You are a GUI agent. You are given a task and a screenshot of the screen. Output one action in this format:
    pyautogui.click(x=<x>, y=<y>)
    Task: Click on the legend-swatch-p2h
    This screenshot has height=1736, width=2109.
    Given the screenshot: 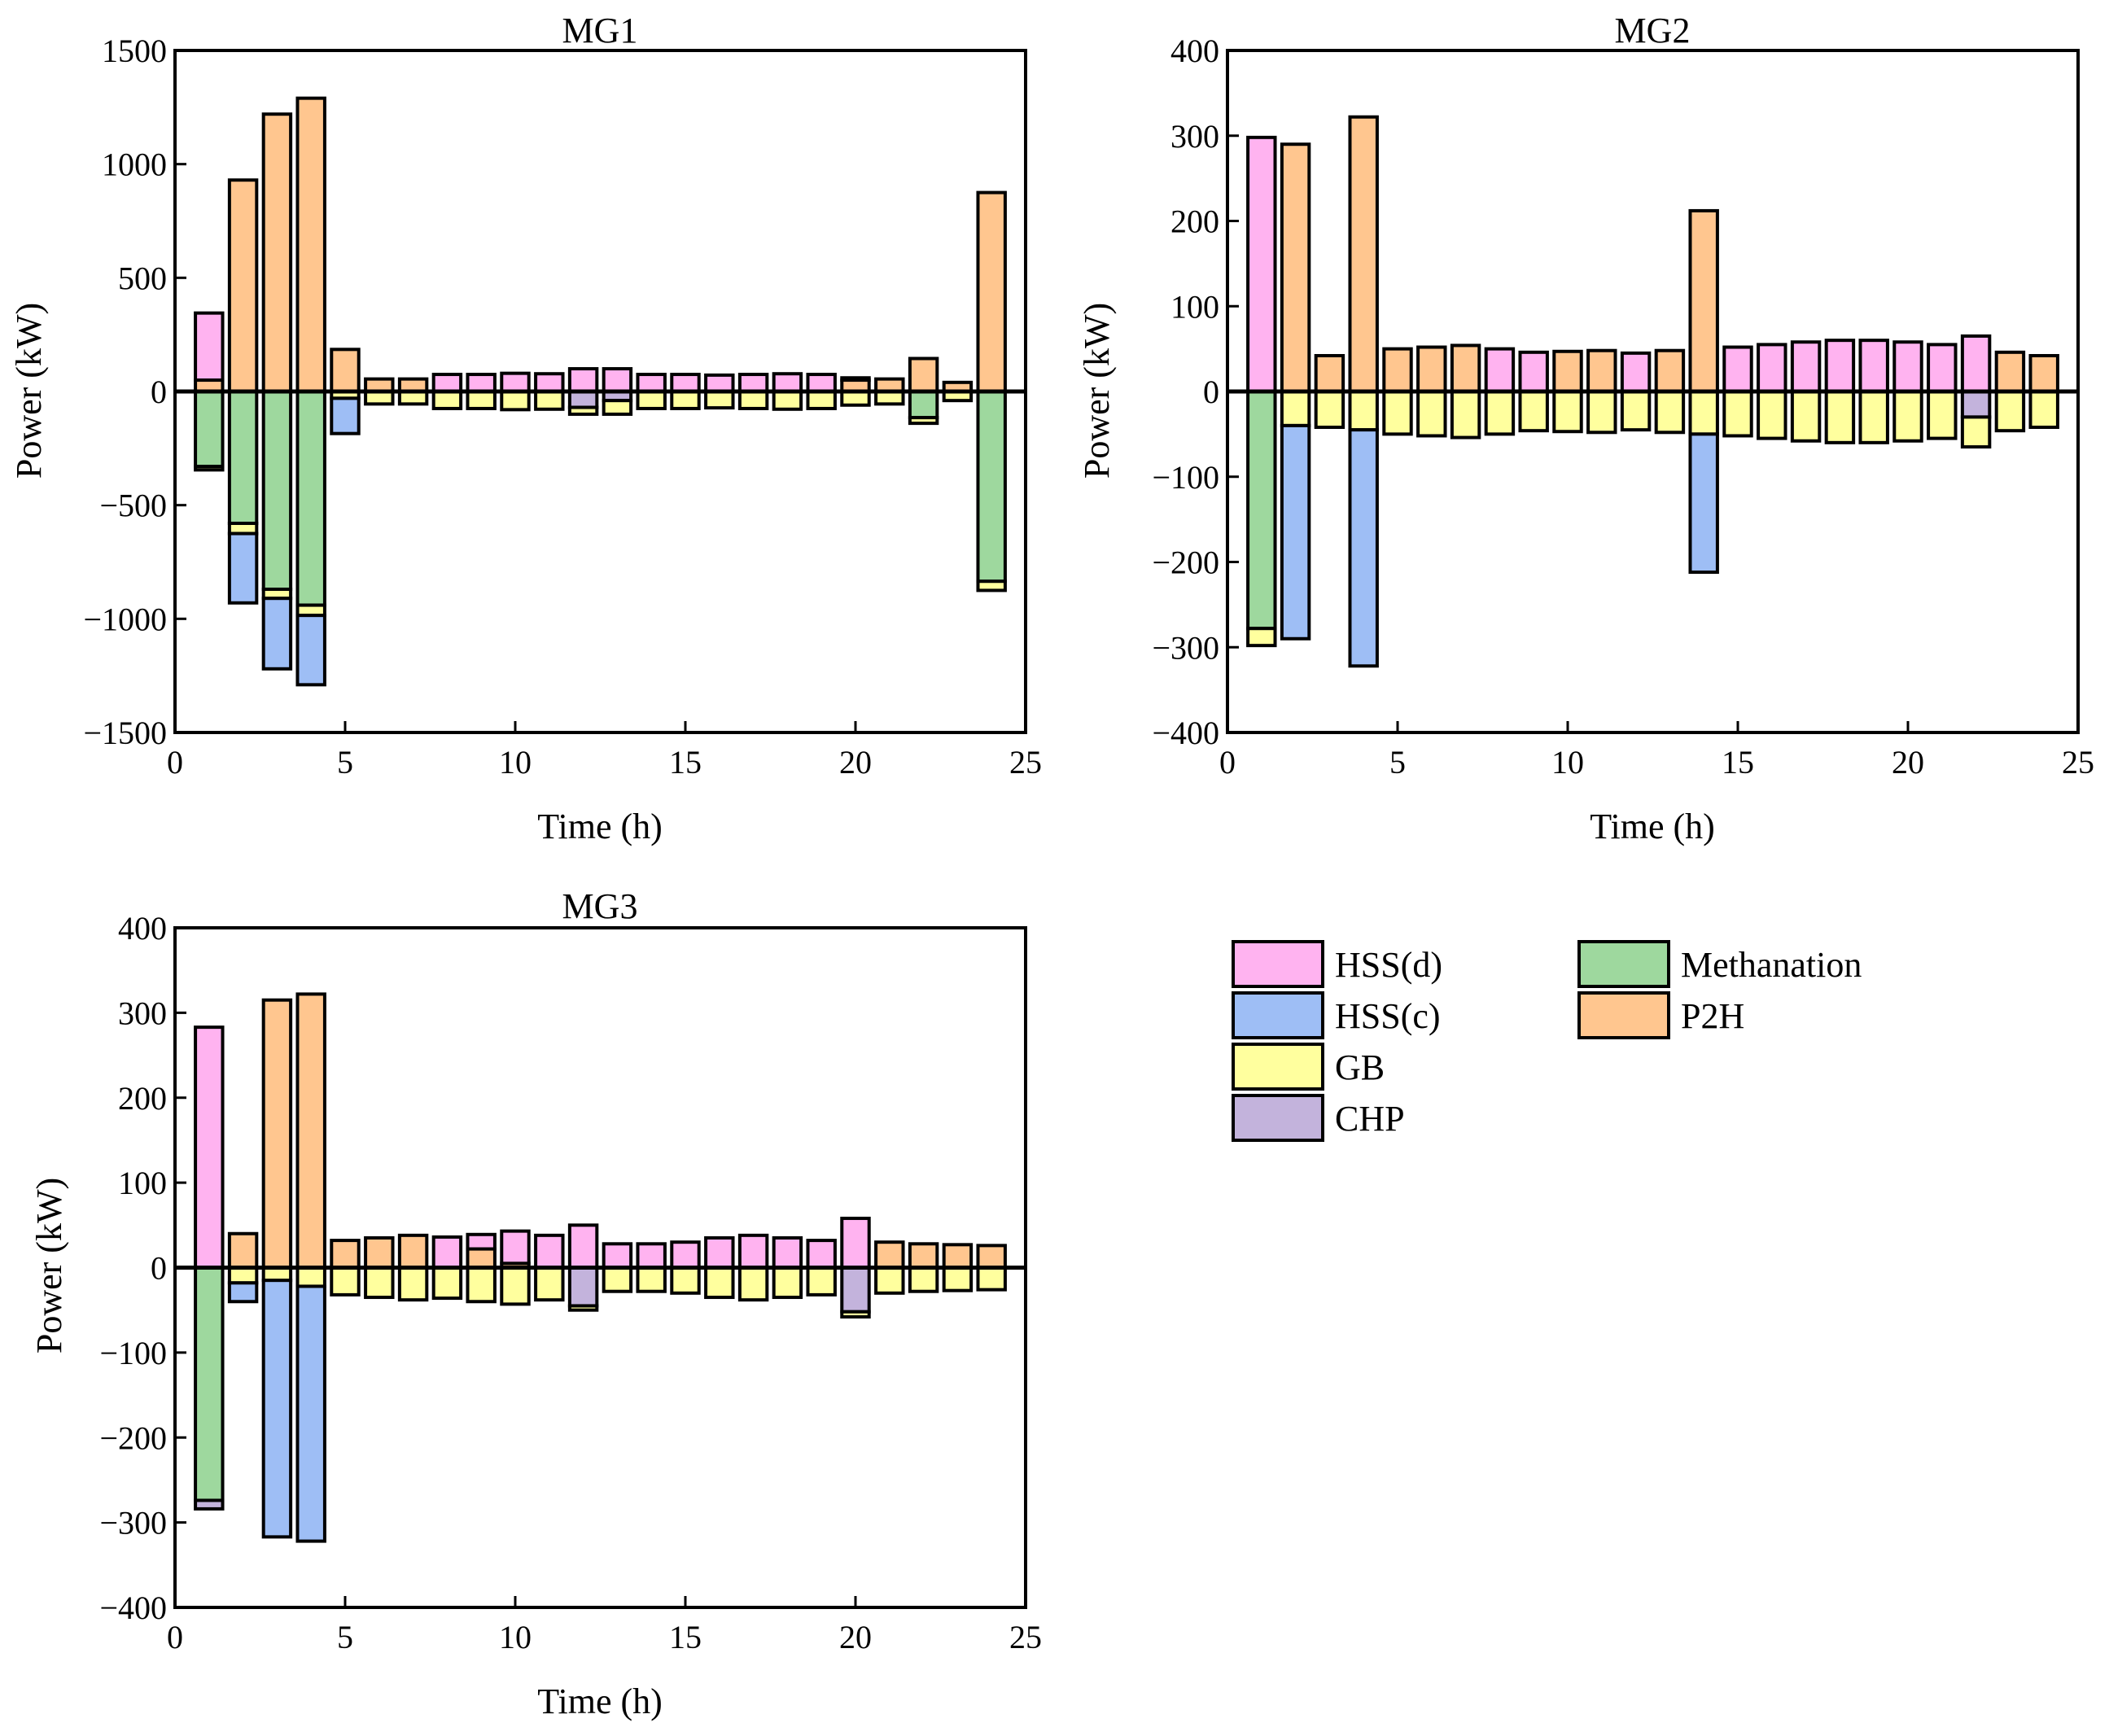 What is the action you would take?
    pyautogui.click(x=1624, y=1015)
    